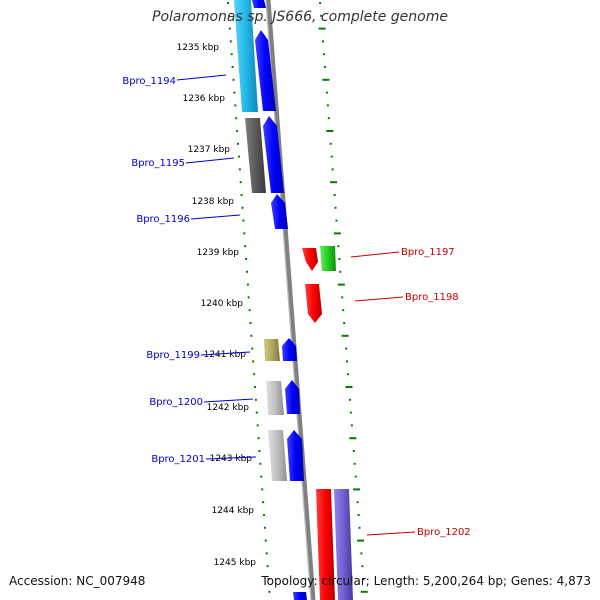 The width and height of the screenshot is (600, 600). Describe the element at coordinates (272, 350) in the screenshot. I see `feature-block-olive` at that location.